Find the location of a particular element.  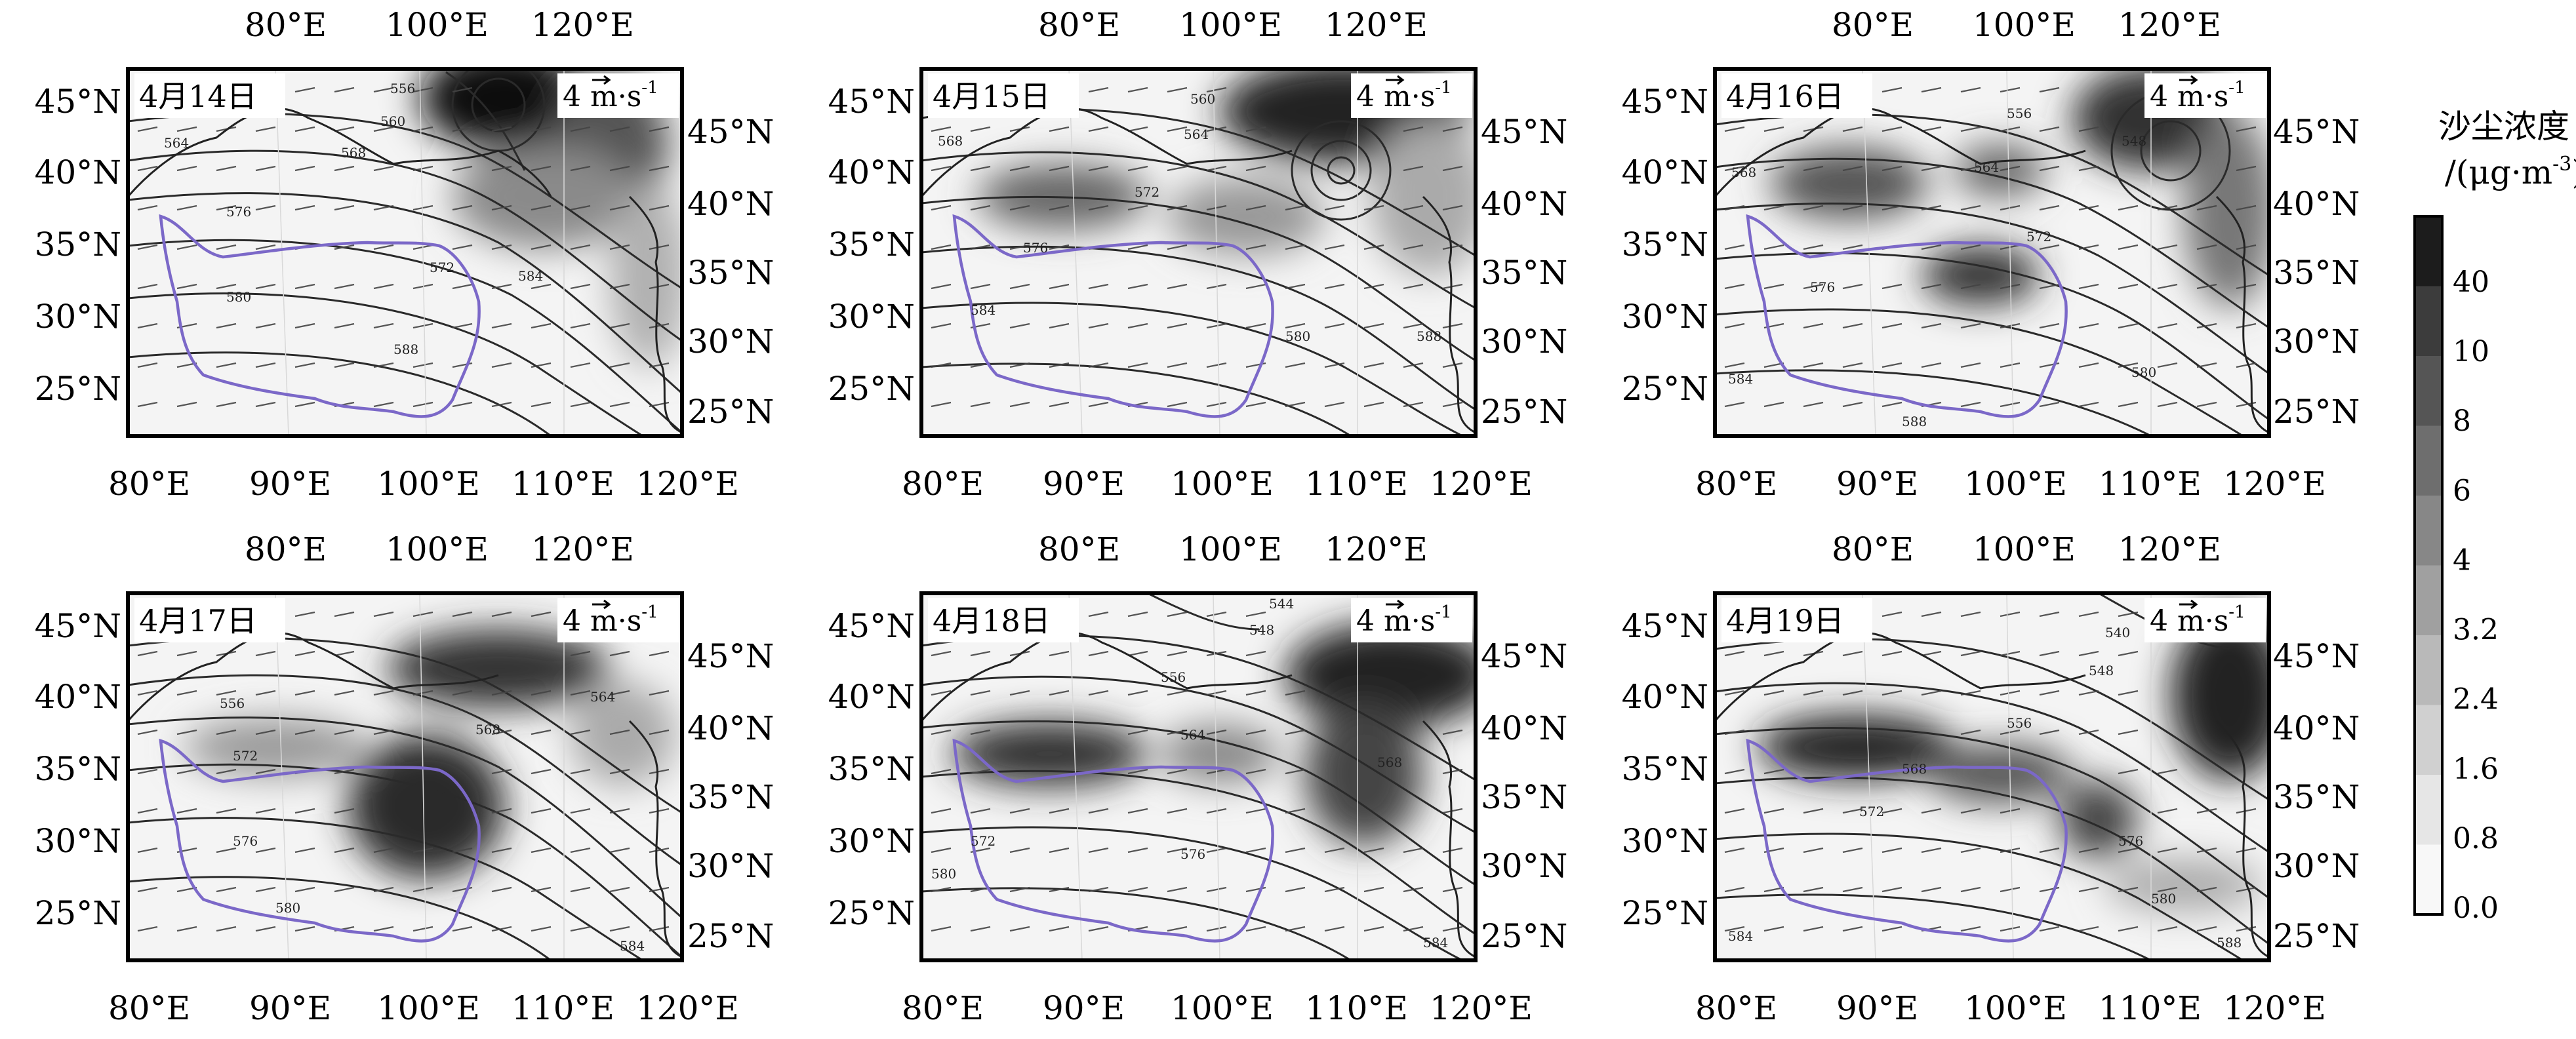

bottom-tick-label: 110°E is located at coordinates (1356, 1008).